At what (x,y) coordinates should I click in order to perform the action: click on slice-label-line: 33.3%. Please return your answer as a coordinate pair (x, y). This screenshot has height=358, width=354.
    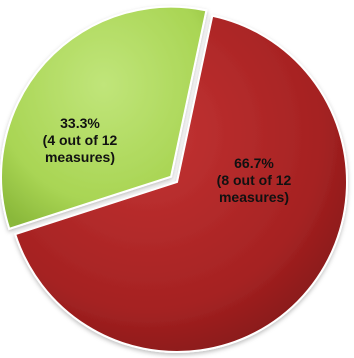
    Looking at the image, I should click on (80, 123).